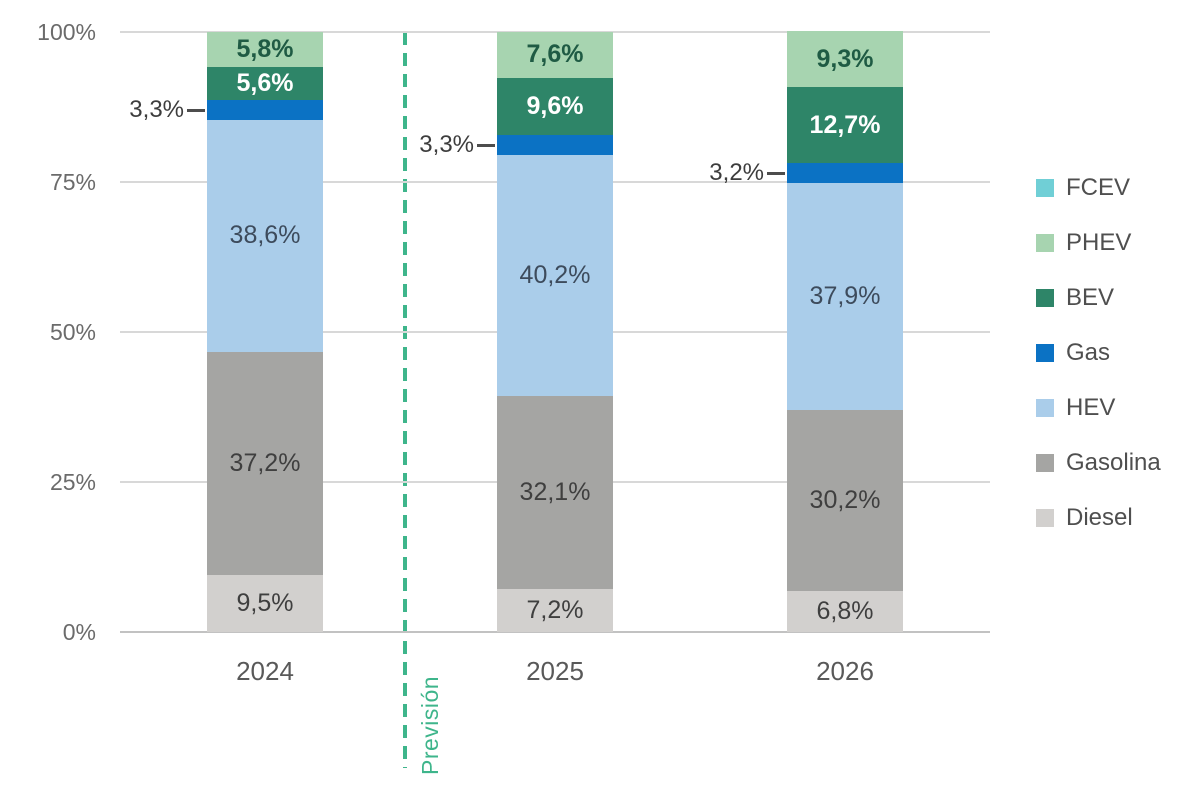 This screenshot has height=790, width=1200. I want to click on legend-label-gasolina: Gasolina, so click(1113, 462).